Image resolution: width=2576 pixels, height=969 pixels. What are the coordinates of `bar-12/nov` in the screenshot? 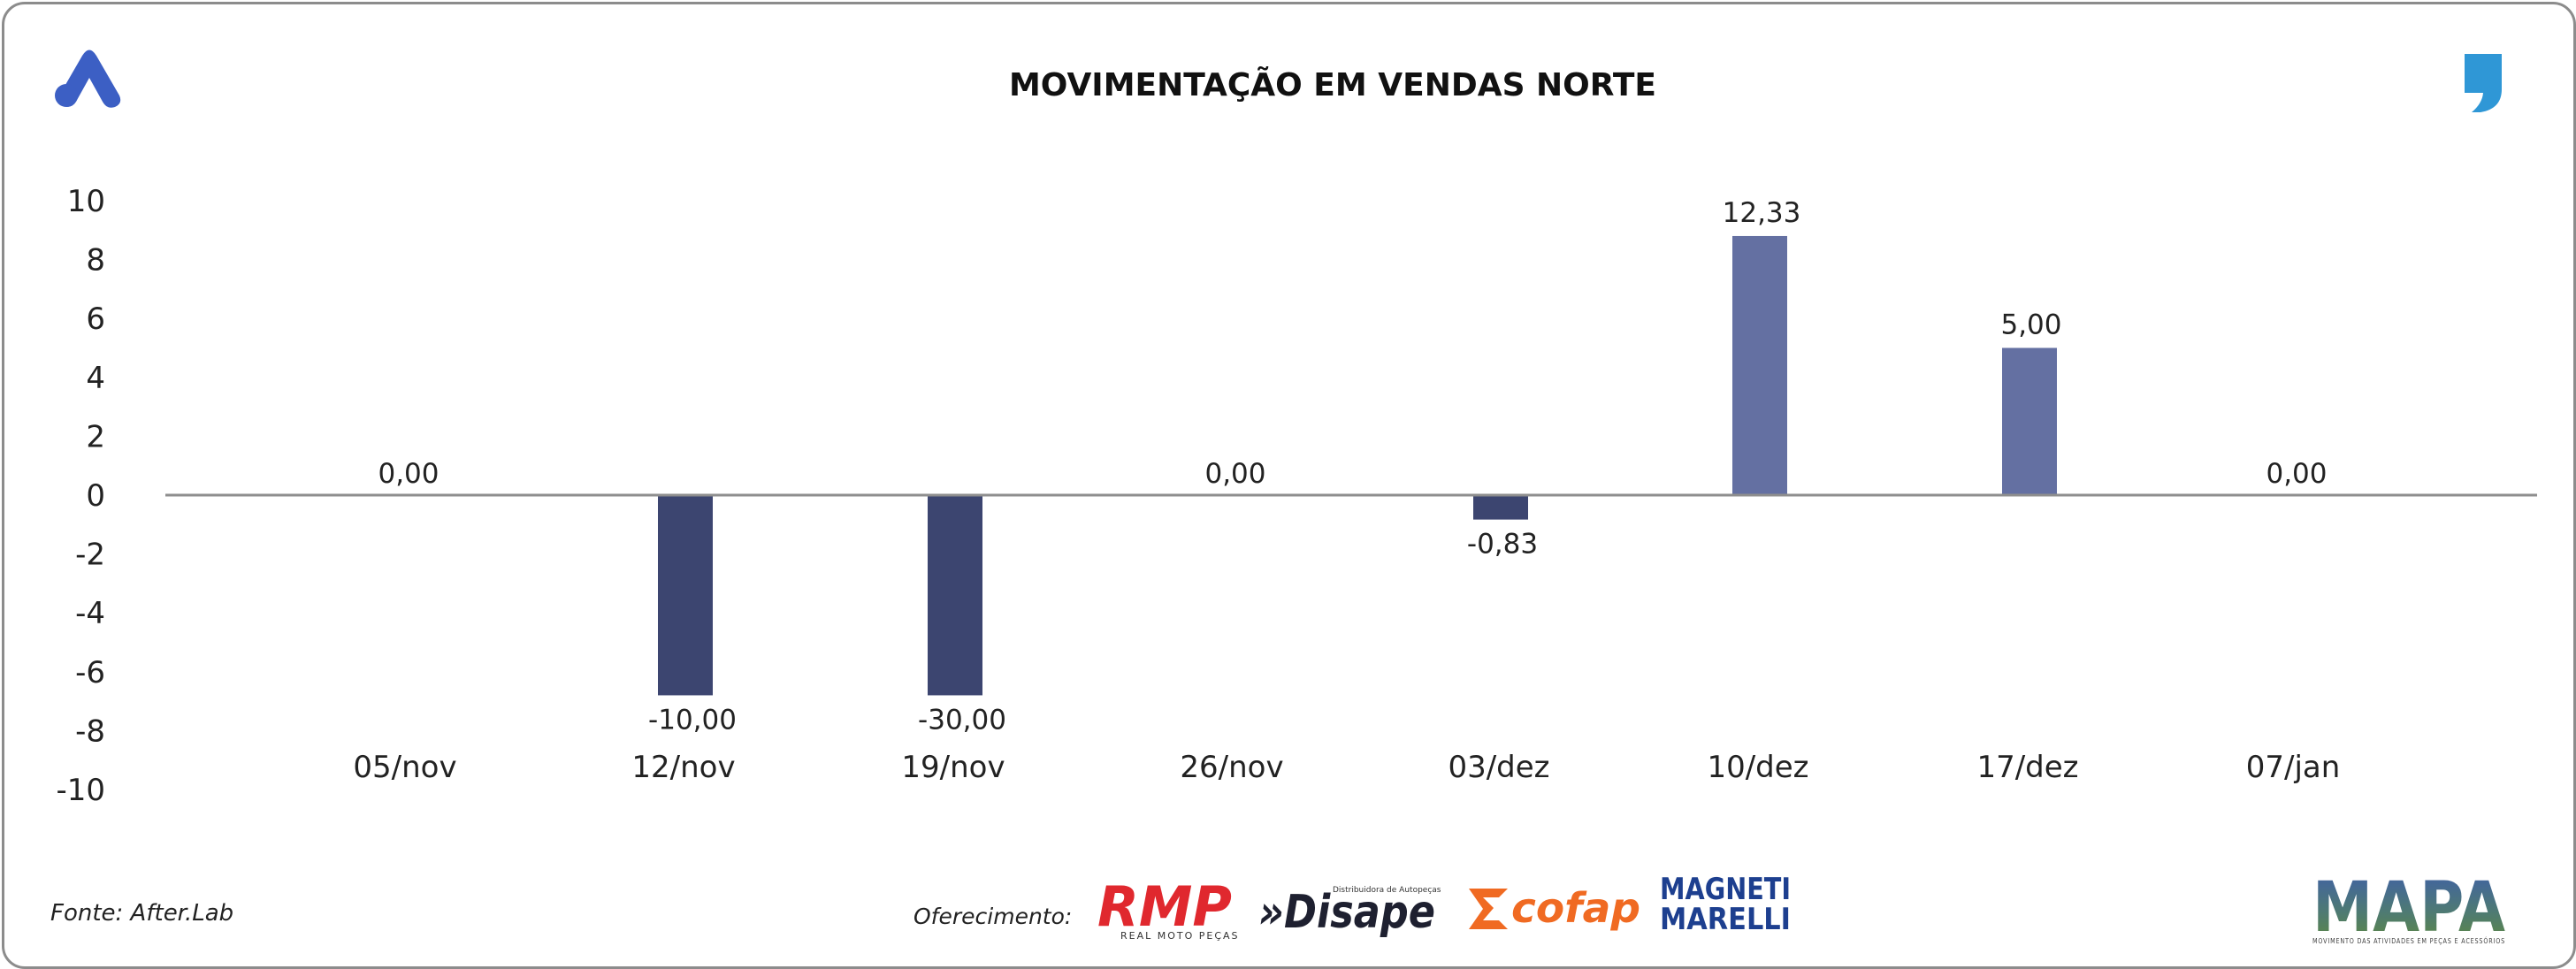 It's located at (686, 595).